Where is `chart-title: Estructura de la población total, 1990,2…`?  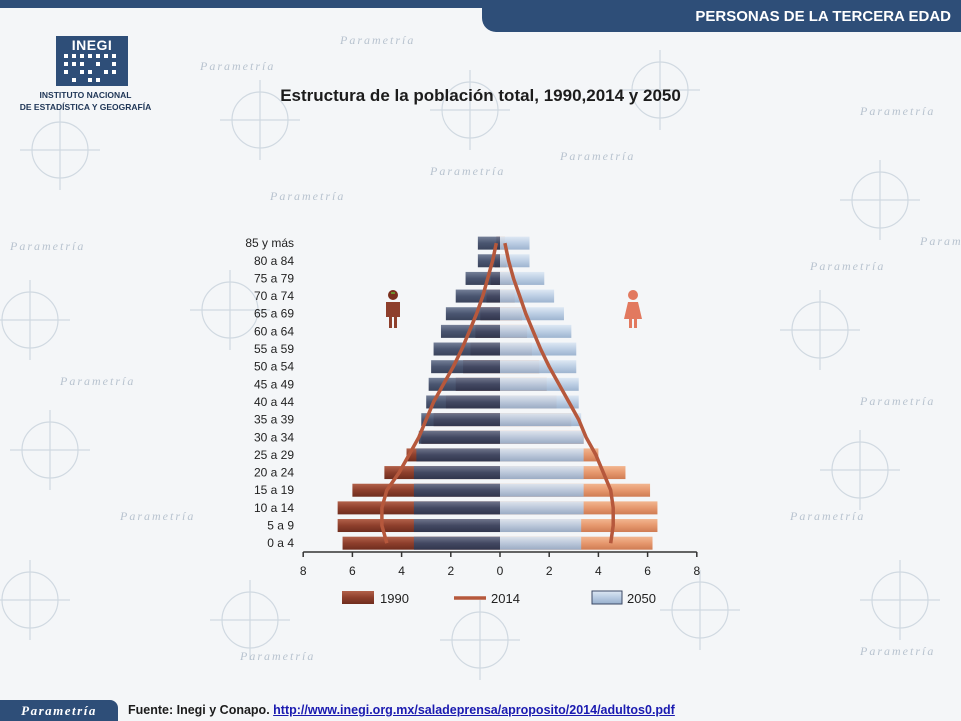
chart-title: Estructura de la población total, 1990,2… is located at coordinates (480, 95).